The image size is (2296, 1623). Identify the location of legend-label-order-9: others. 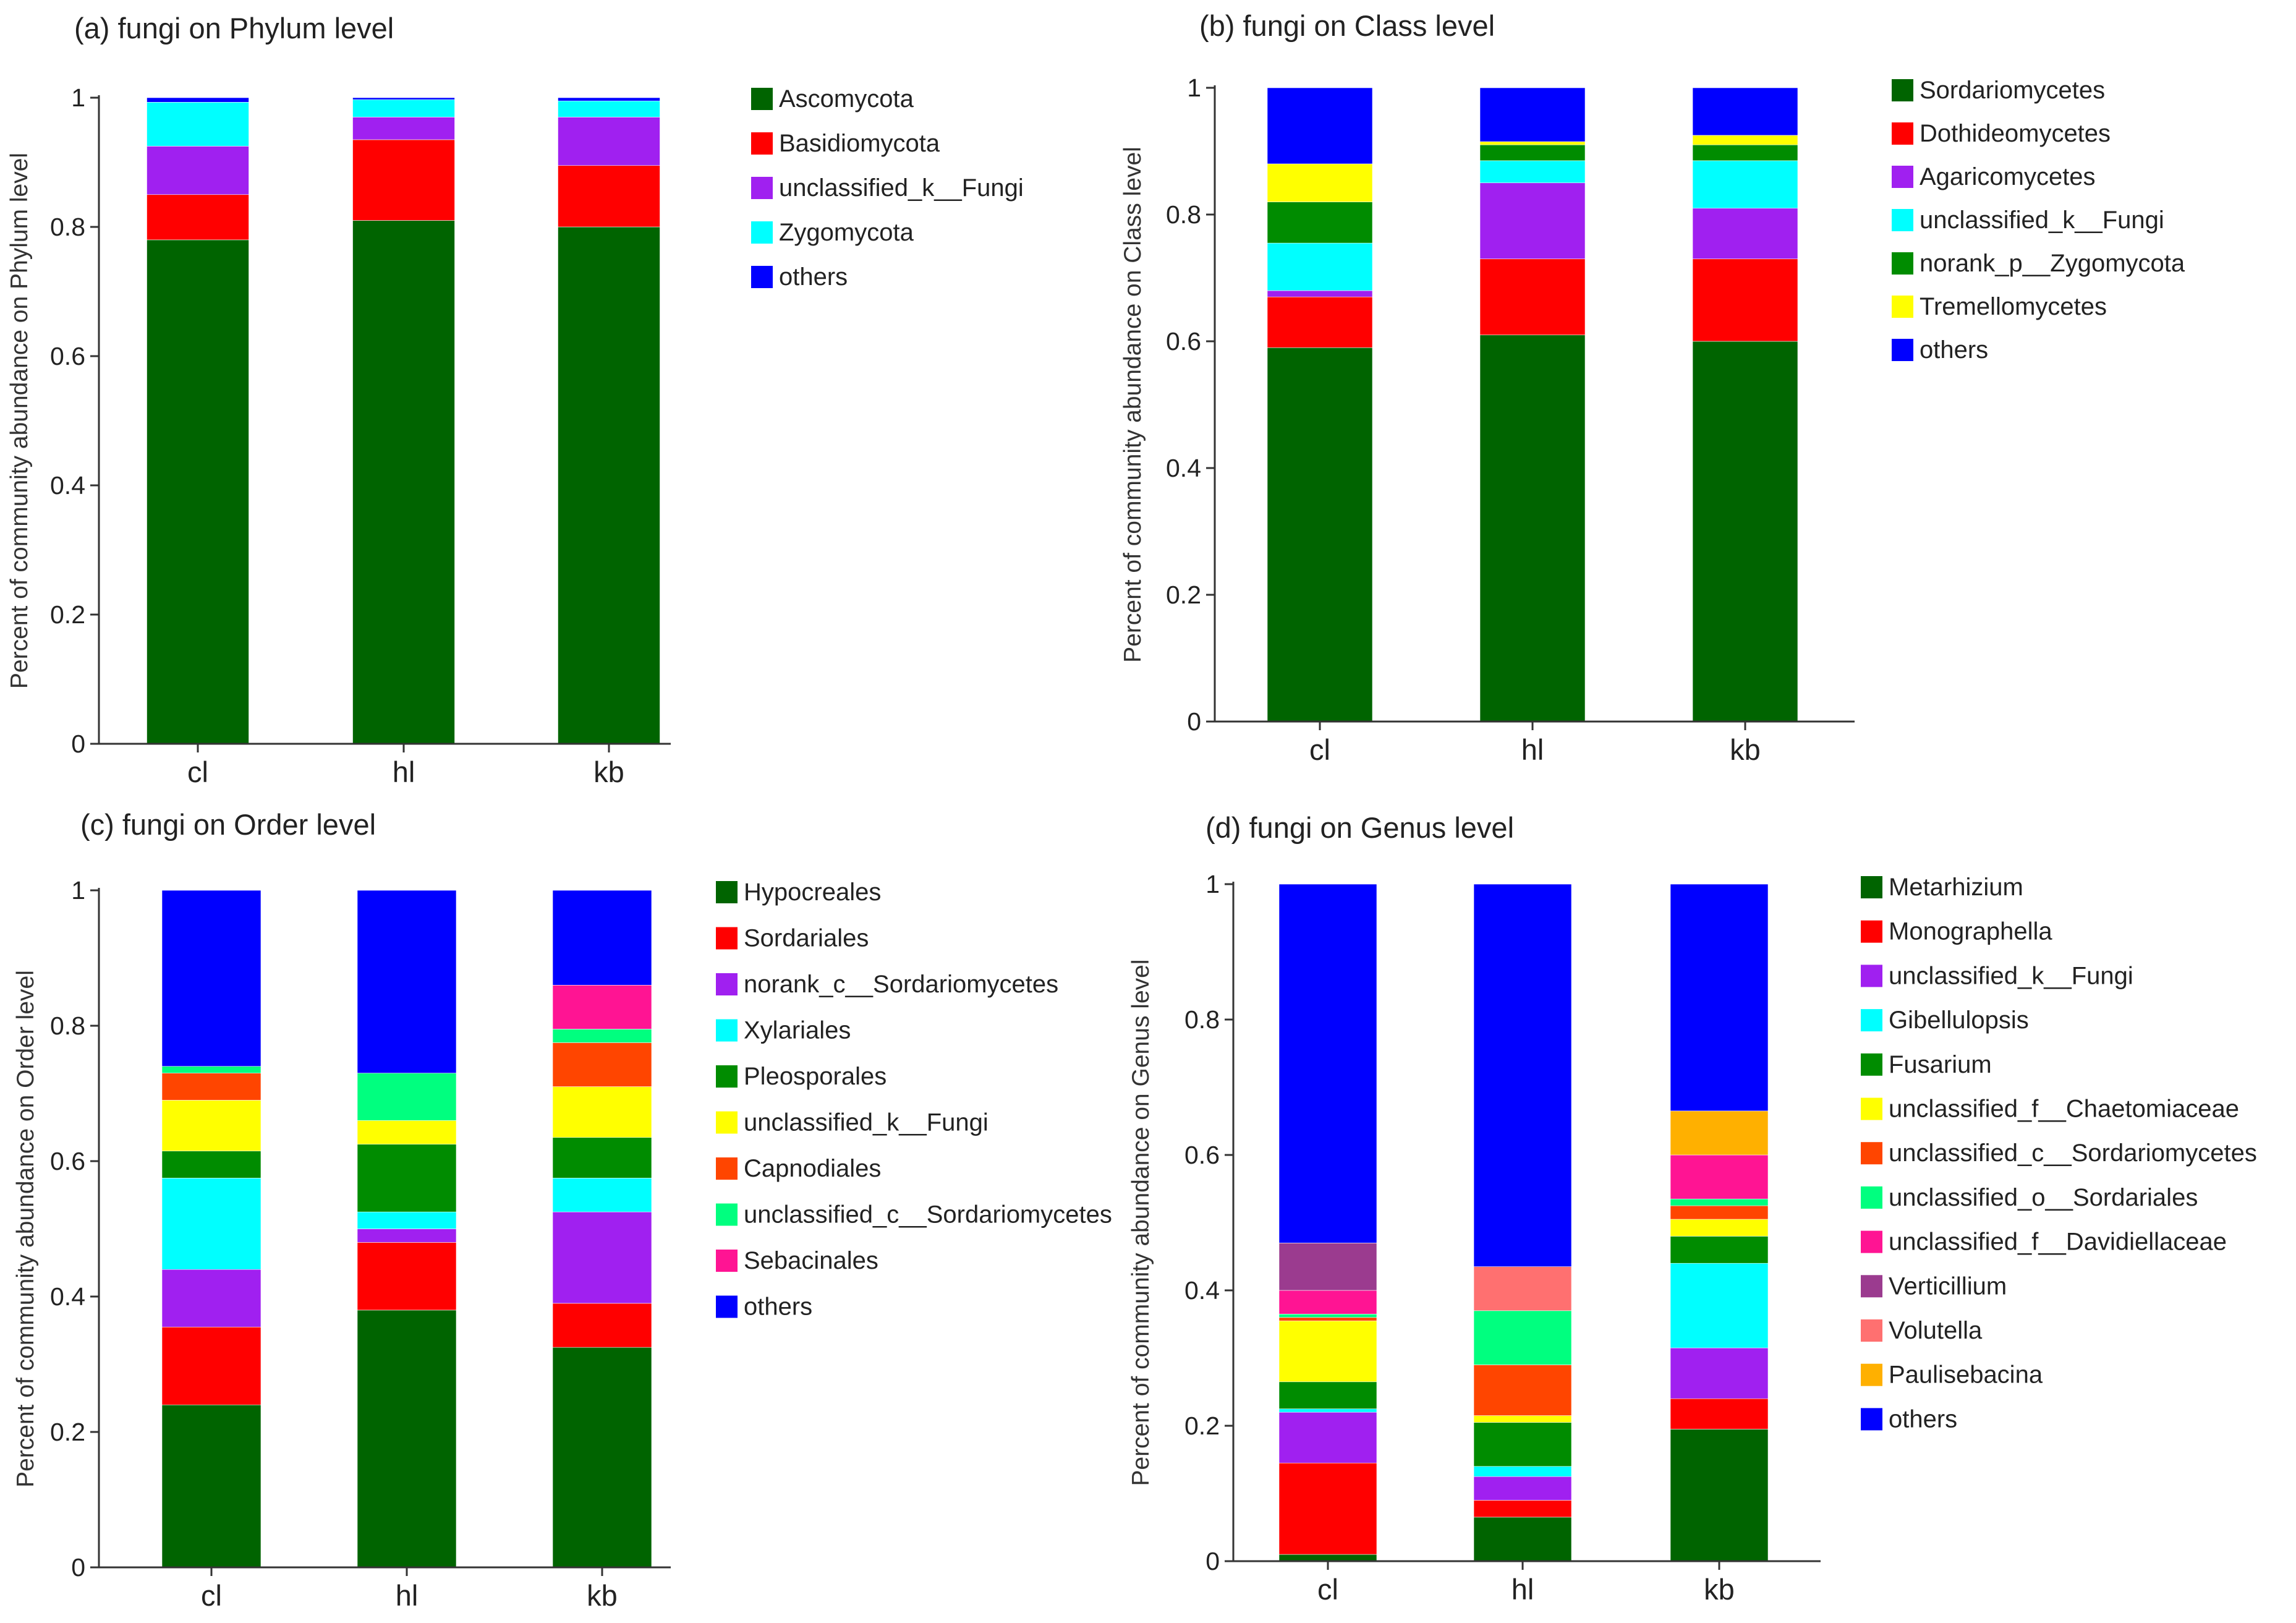
(778, 1307).